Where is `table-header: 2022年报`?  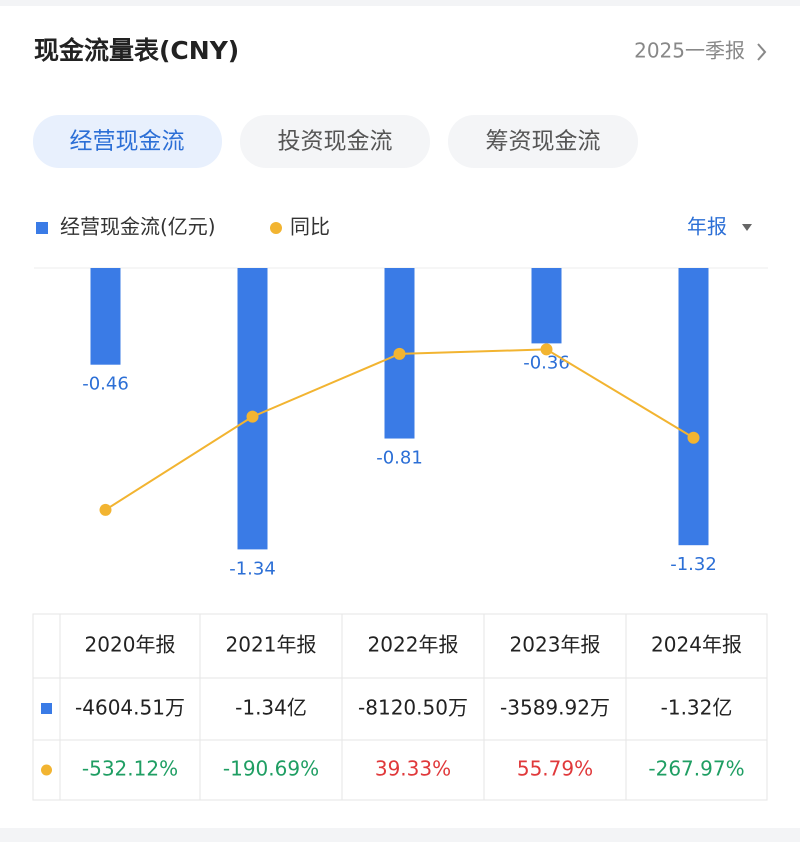 table-header: 2022年报 is located at coordinates (413, 645).